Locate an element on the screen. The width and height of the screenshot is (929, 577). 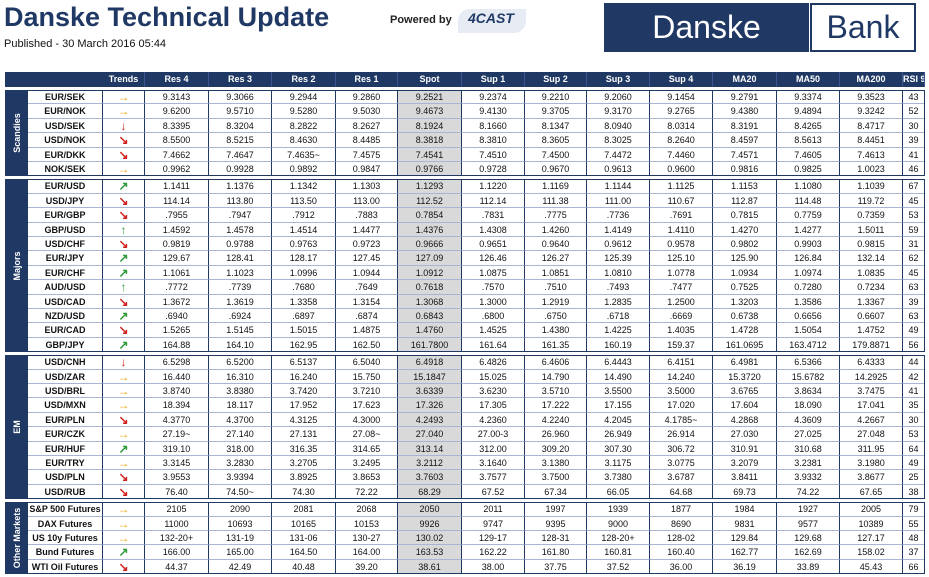
value-cell: 4.3700 is located at coordinates (240, 420).